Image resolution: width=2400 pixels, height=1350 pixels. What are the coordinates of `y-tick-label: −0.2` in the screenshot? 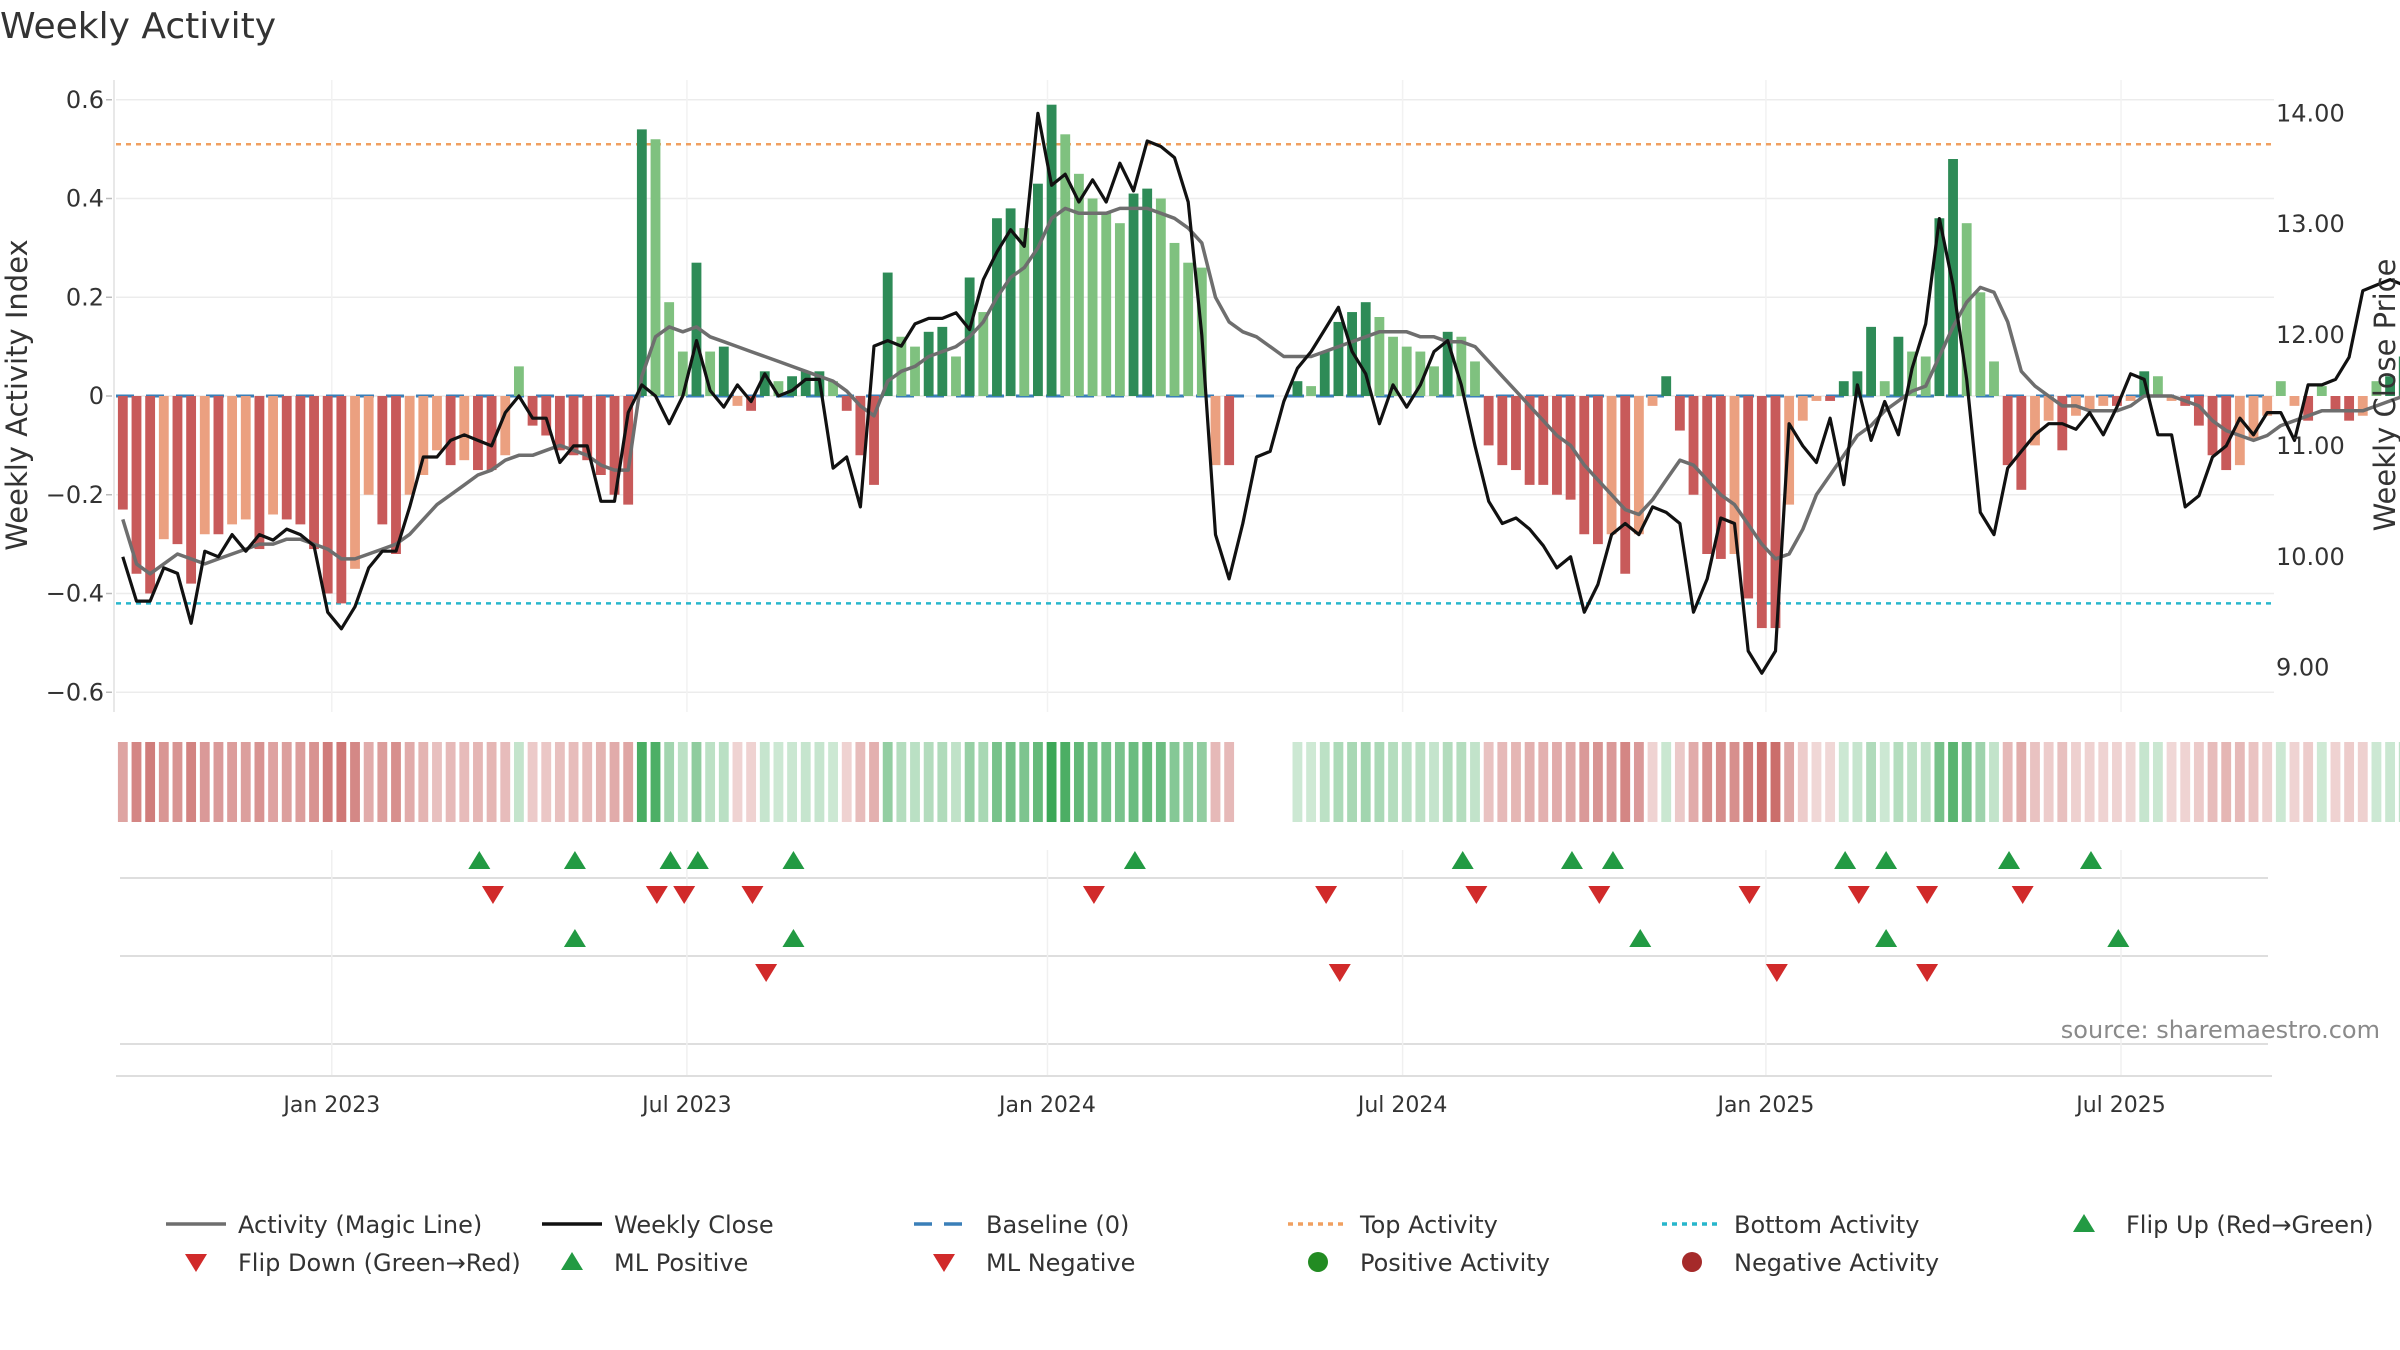 It's located at (75, 495).